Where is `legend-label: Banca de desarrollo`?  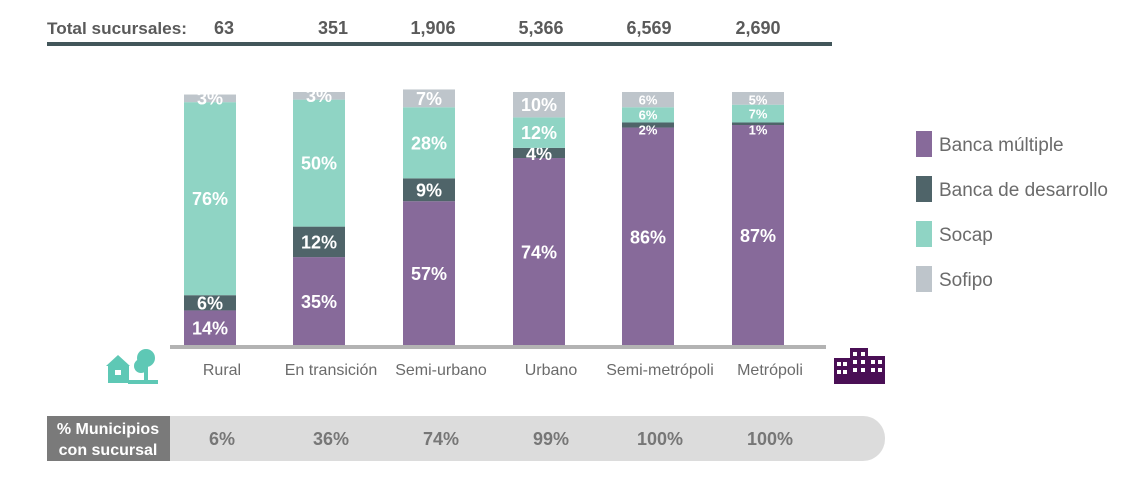
legend-label: Banca de desarrollo is located at coordinates (1023, 190).